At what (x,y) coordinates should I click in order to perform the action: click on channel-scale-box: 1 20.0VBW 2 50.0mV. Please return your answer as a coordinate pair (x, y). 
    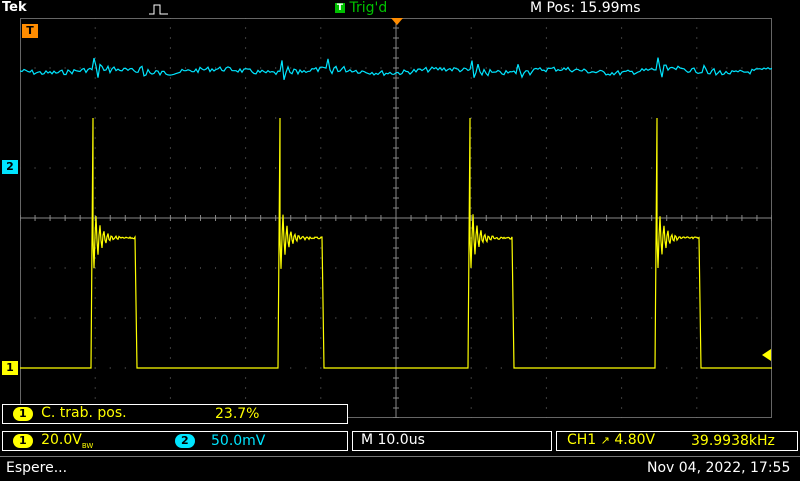
    Looking at the image, I should click on (175, 441).